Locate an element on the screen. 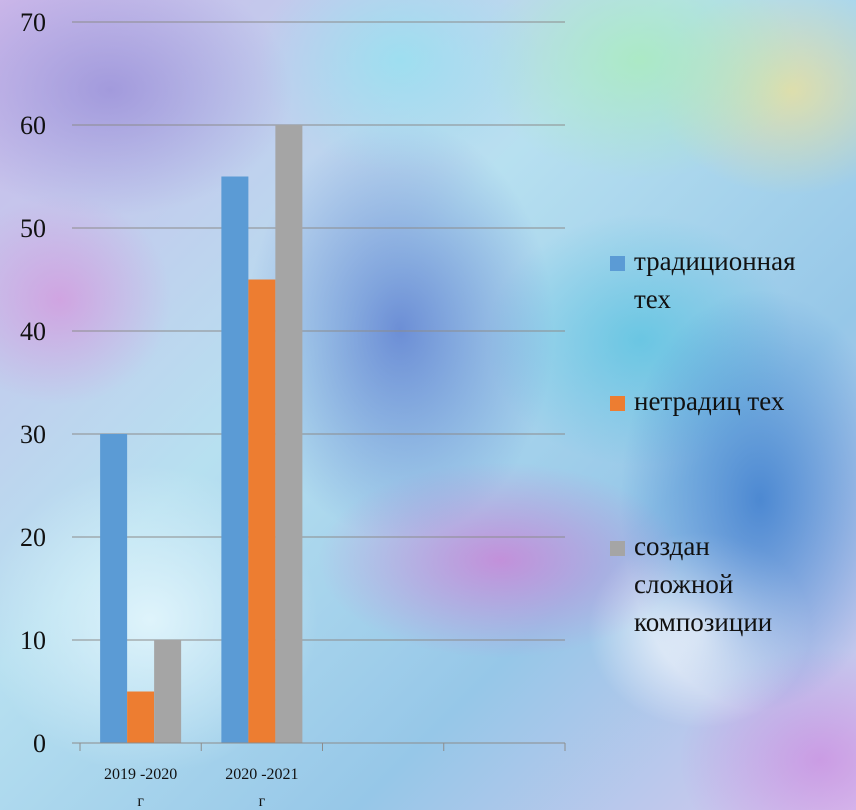 This screenshot has width=856, height=810. y-tick-label: 40 is located at coordinates (33, 331).